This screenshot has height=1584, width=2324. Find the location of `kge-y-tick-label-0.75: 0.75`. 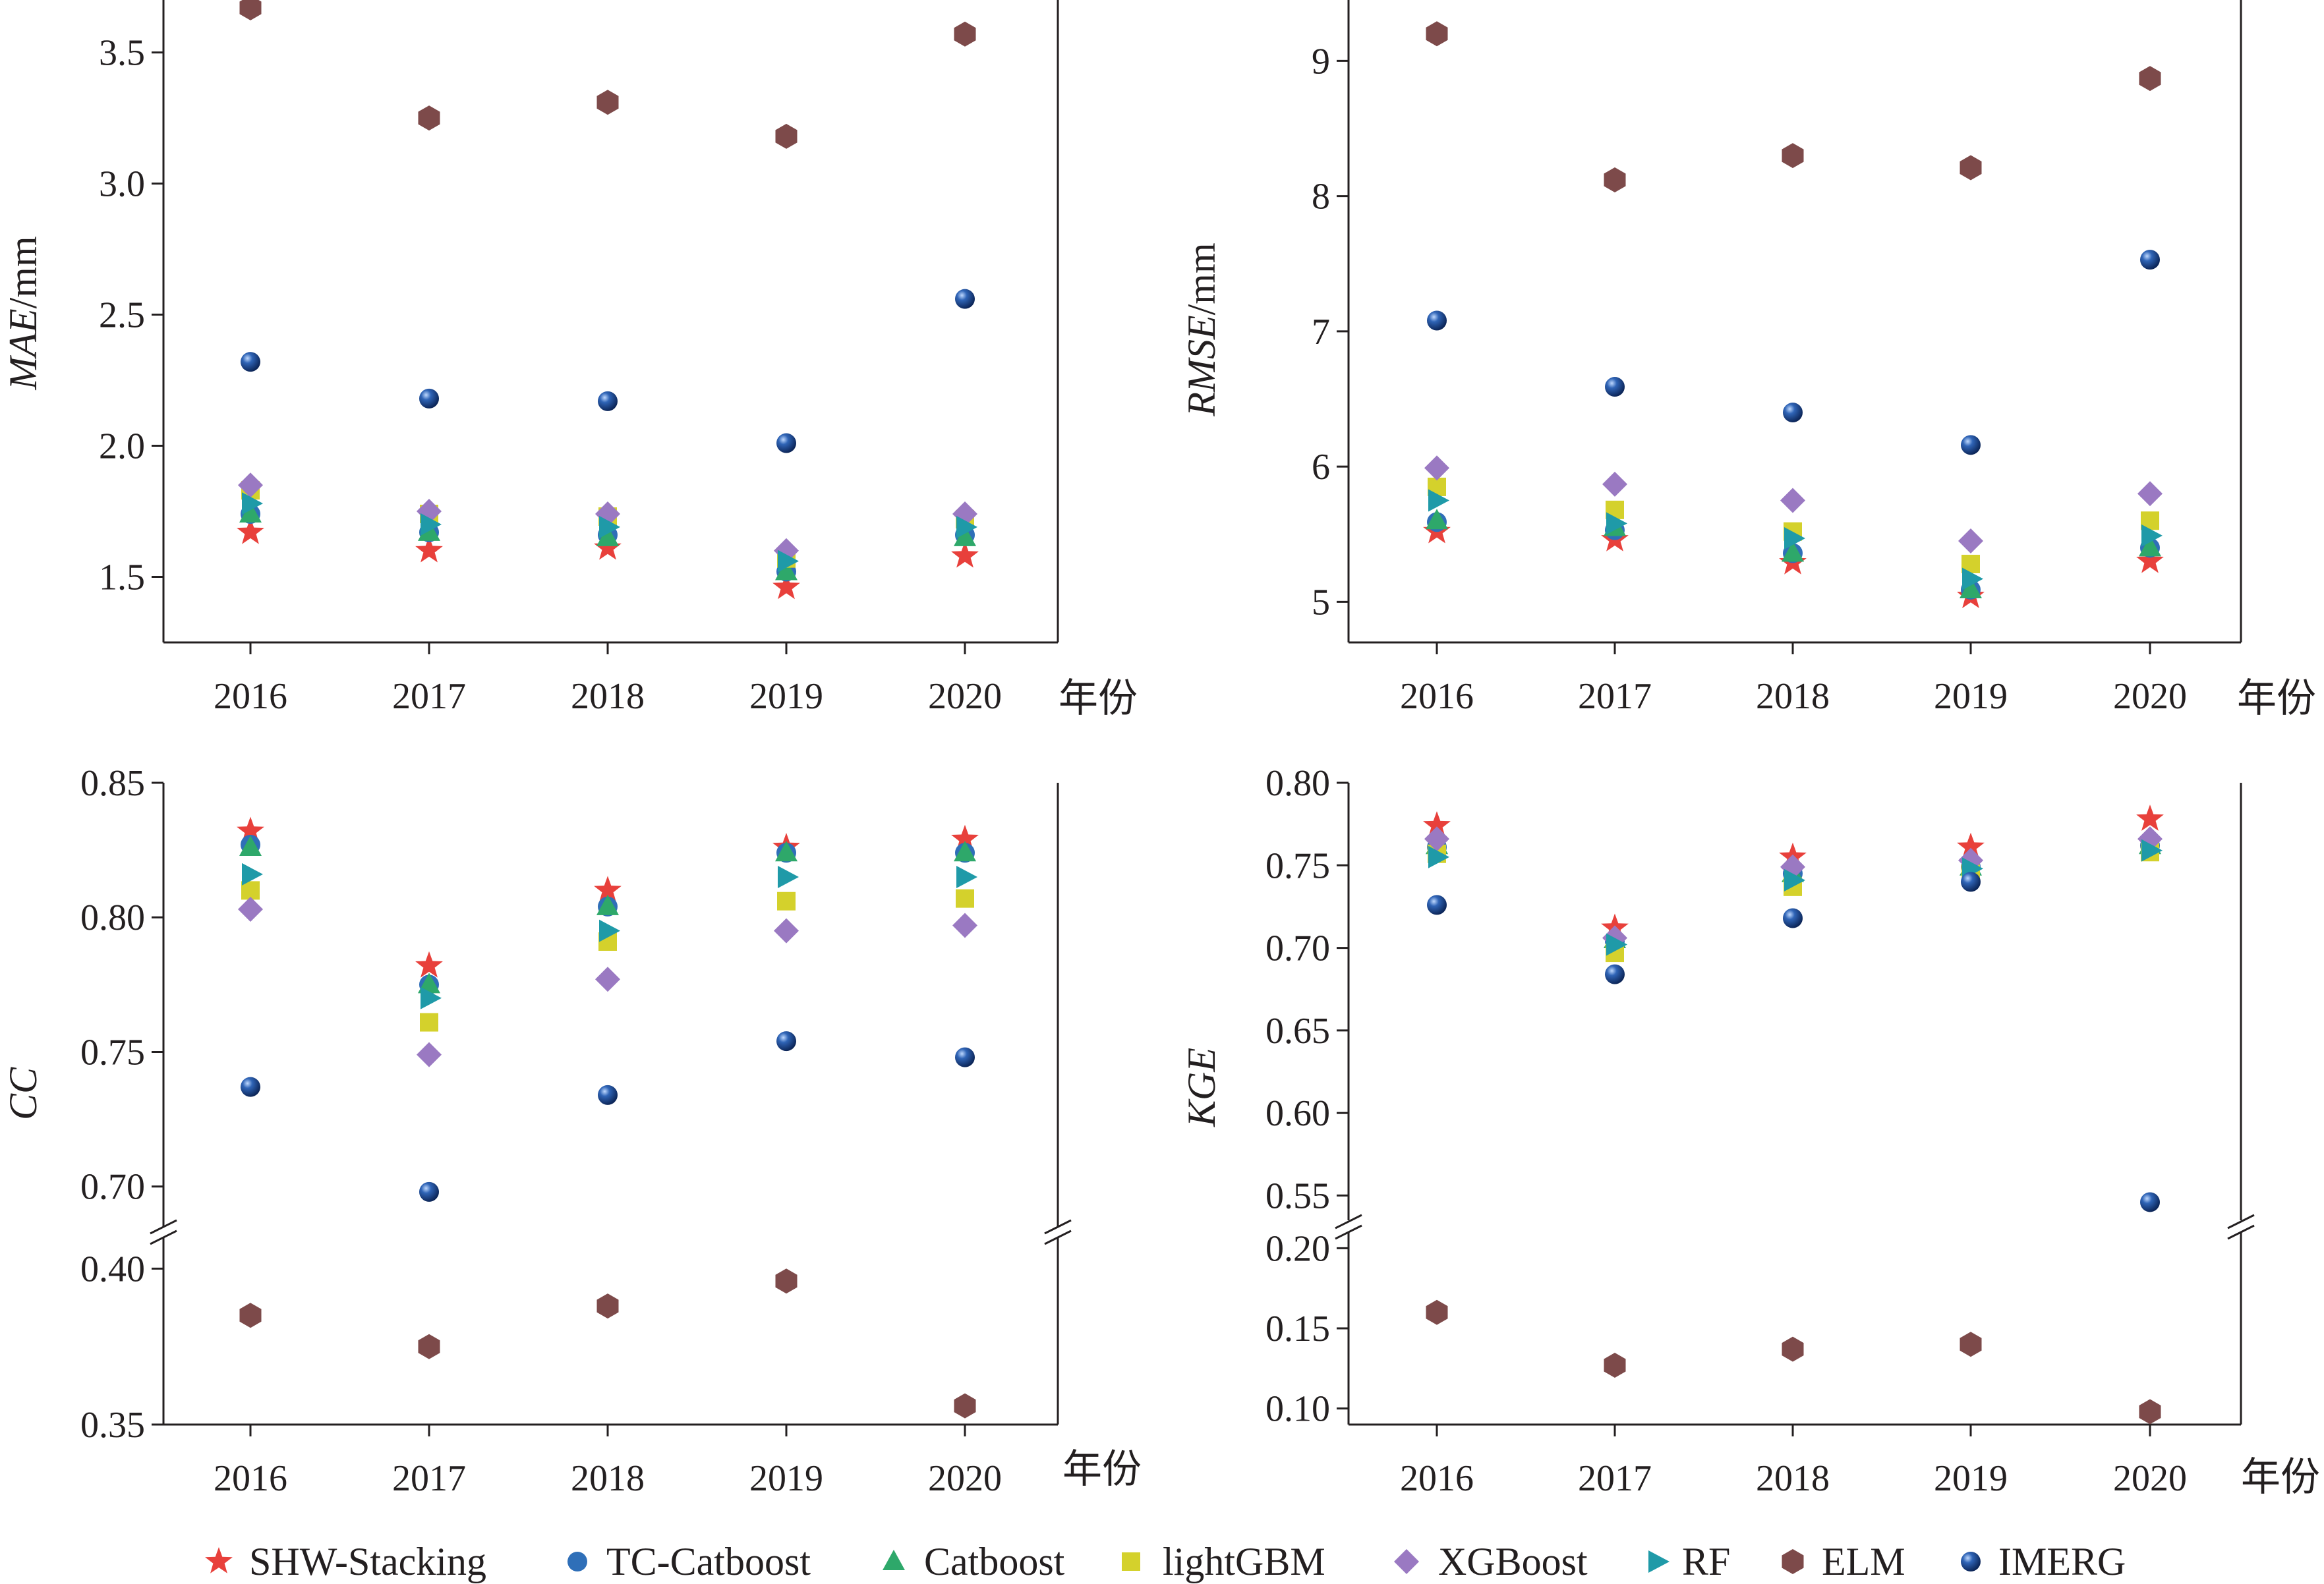

kge-y-tick-label-0.75: 0.75 is located at coordinates (1297, 865).